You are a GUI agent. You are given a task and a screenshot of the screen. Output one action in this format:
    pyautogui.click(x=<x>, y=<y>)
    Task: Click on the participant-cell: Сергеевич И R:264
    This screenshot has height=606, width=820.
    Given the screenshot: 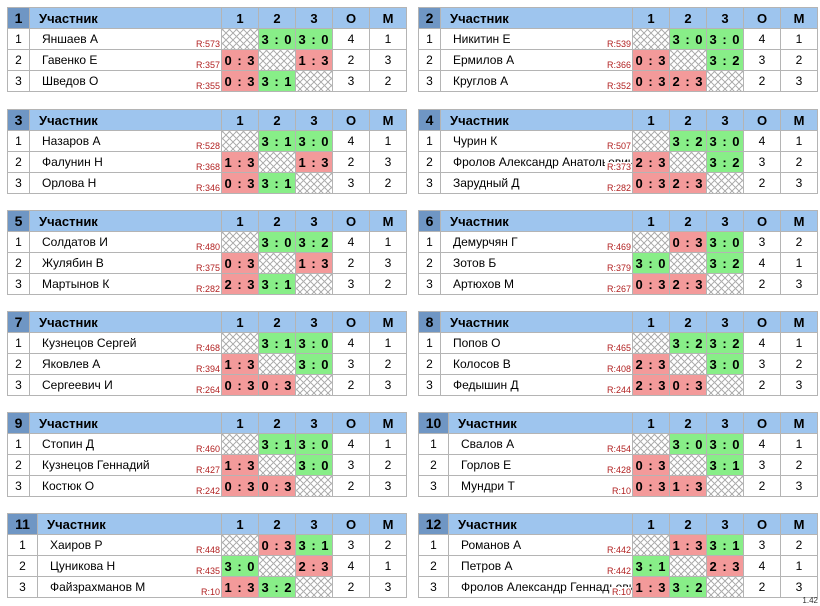 What is the action you would take?
    pyautogui.click(x=126, y=385)
    